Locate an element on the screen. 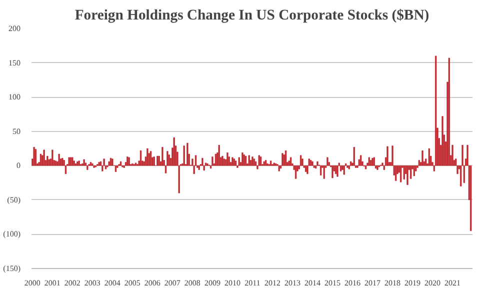 Image resolution: width=500 pixels, height=288 pixels. y-tick-label: 0 is located at coordinates (18, 165).